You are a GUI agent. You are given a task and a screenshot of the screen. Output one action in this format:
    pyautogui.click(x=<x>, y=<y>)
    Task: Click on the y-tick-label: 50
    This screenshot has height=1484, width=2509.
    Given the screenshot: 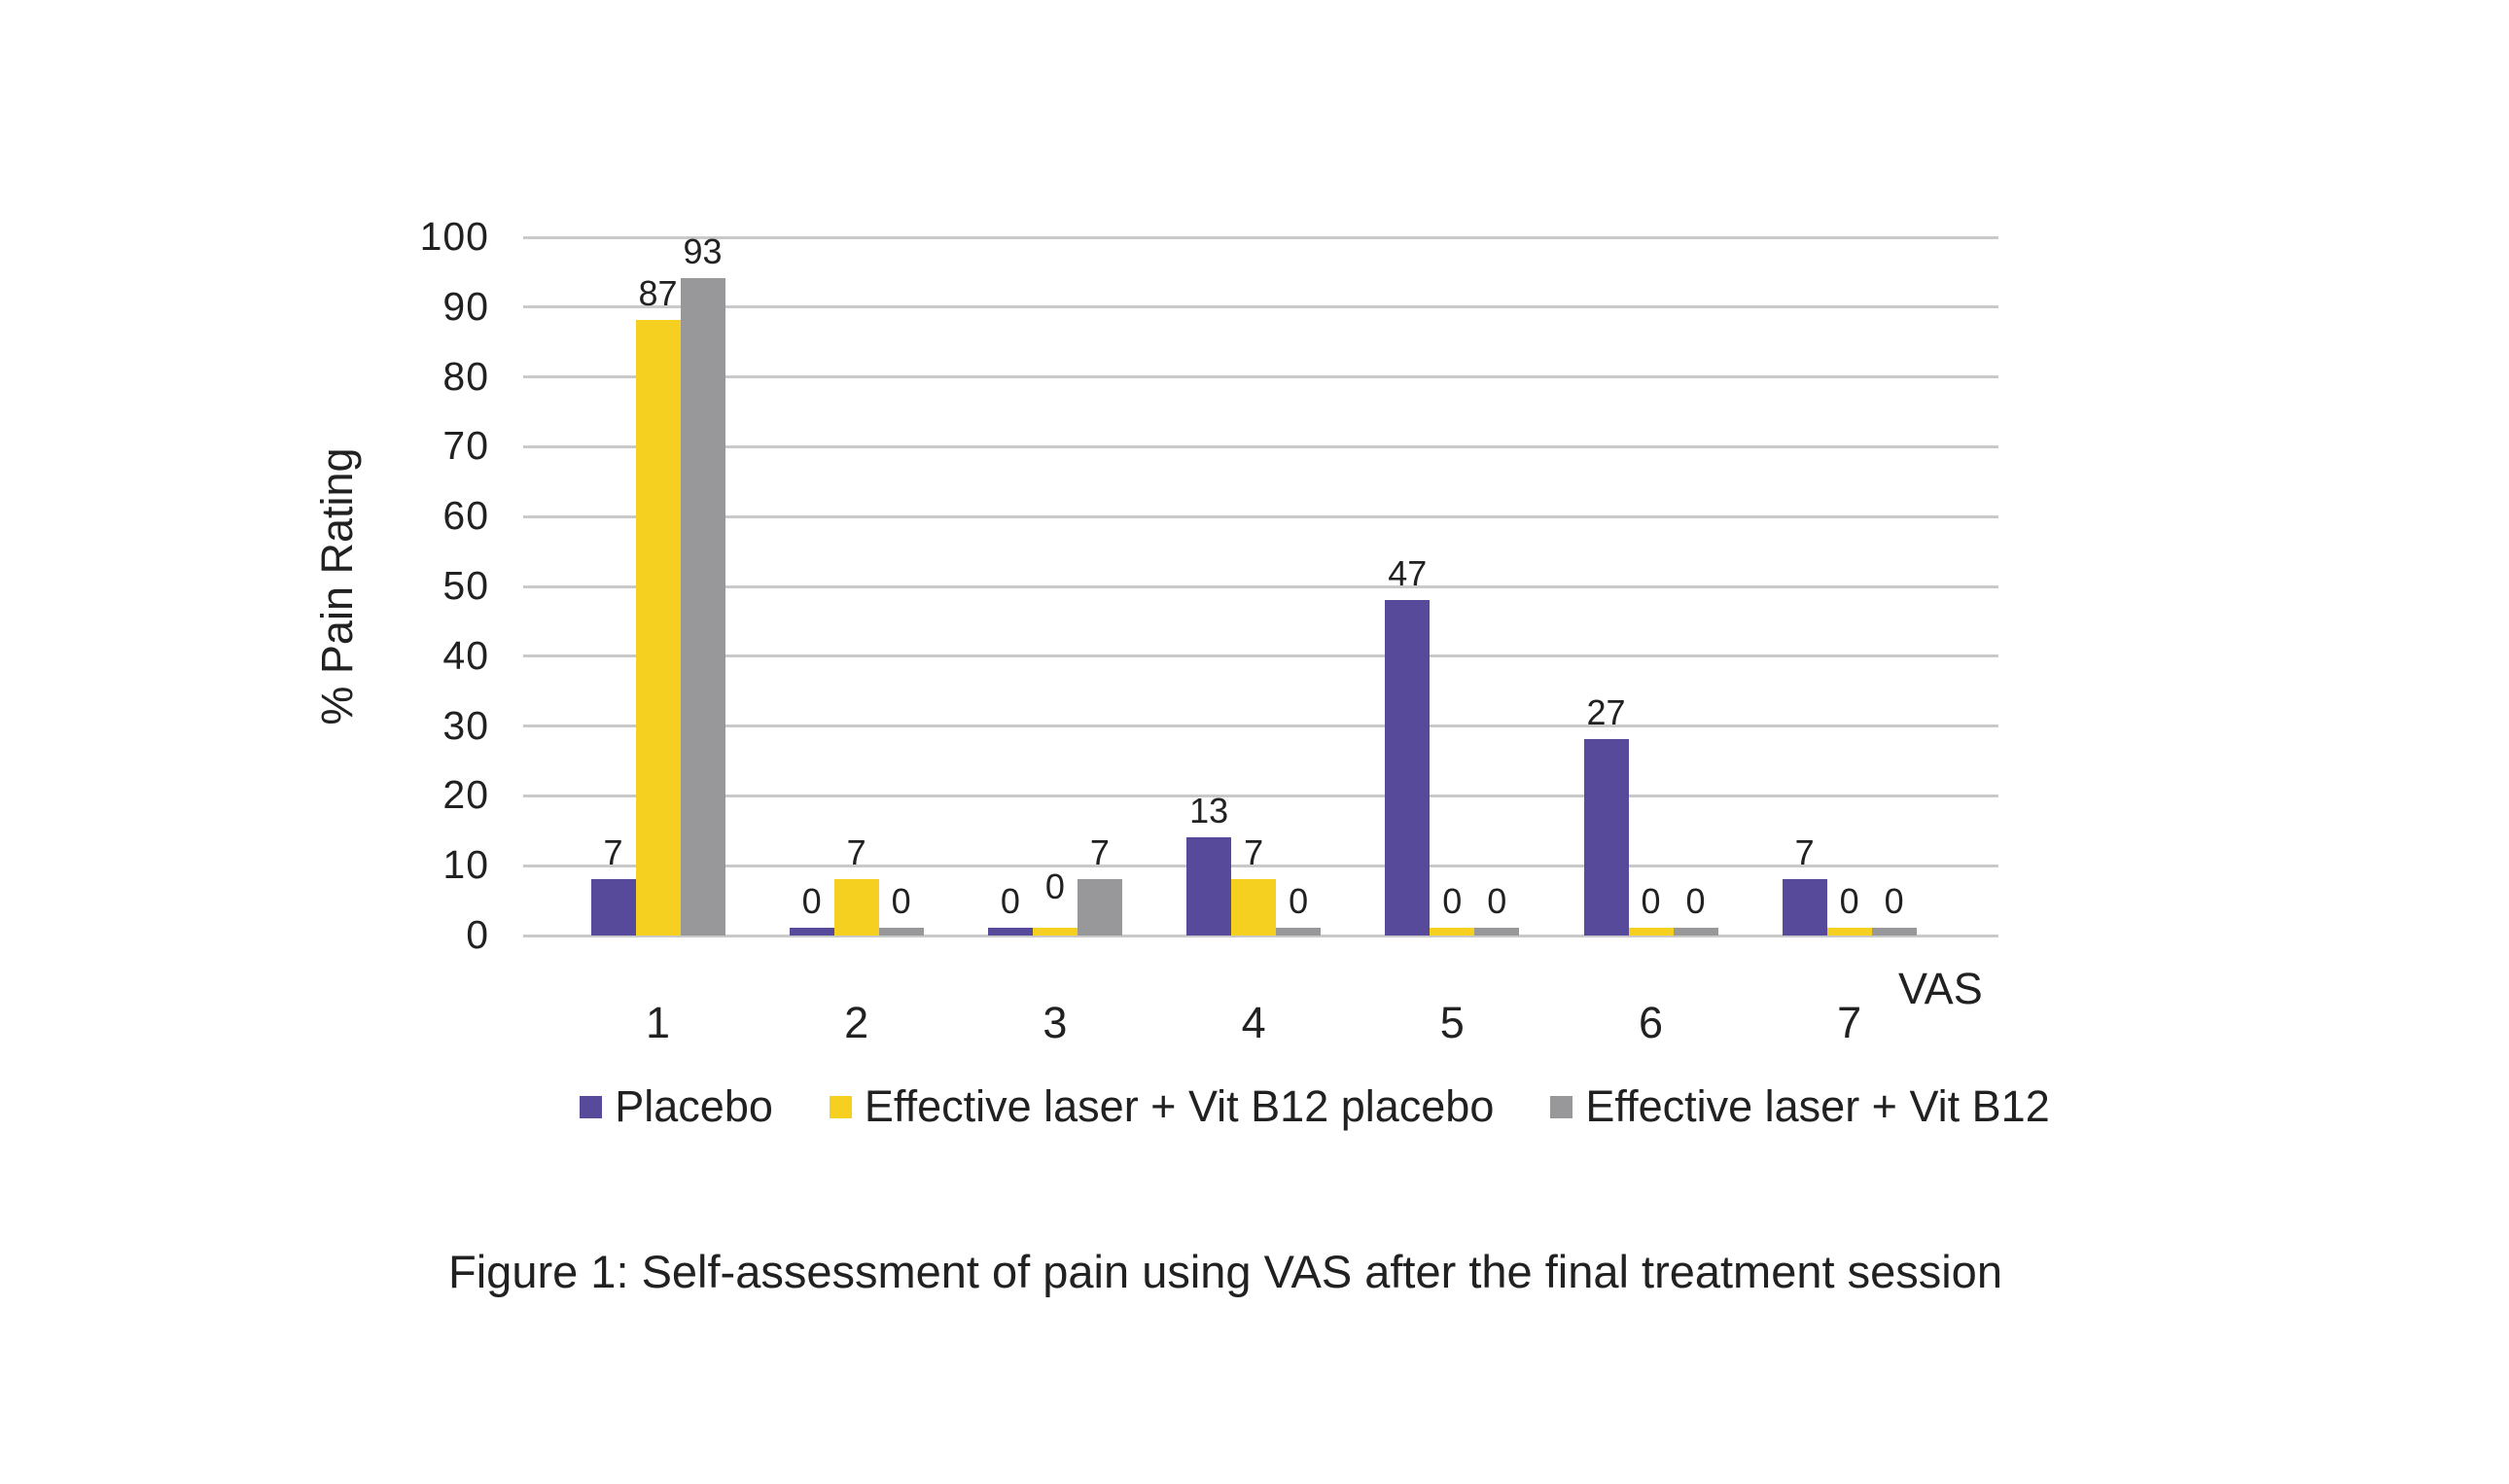 What is the action you would take?
    pyautogui.click(x=465, y=586)
    